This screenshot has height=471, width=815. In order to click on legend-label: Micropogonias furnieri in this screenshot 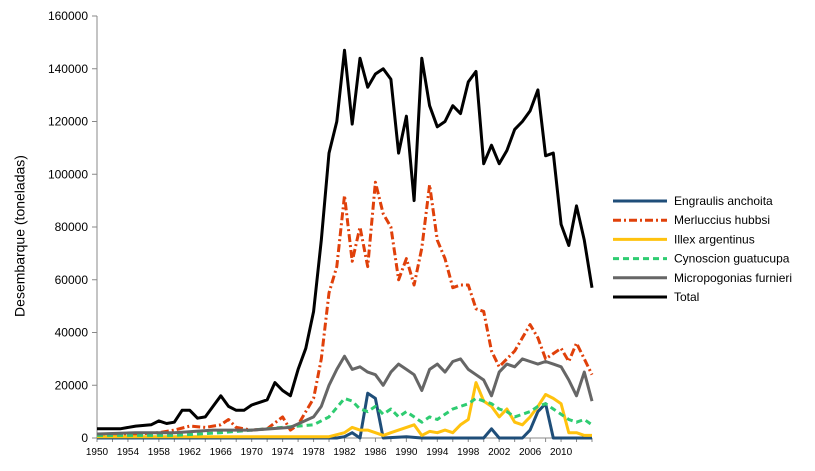, I will do `click(733, 278)`.